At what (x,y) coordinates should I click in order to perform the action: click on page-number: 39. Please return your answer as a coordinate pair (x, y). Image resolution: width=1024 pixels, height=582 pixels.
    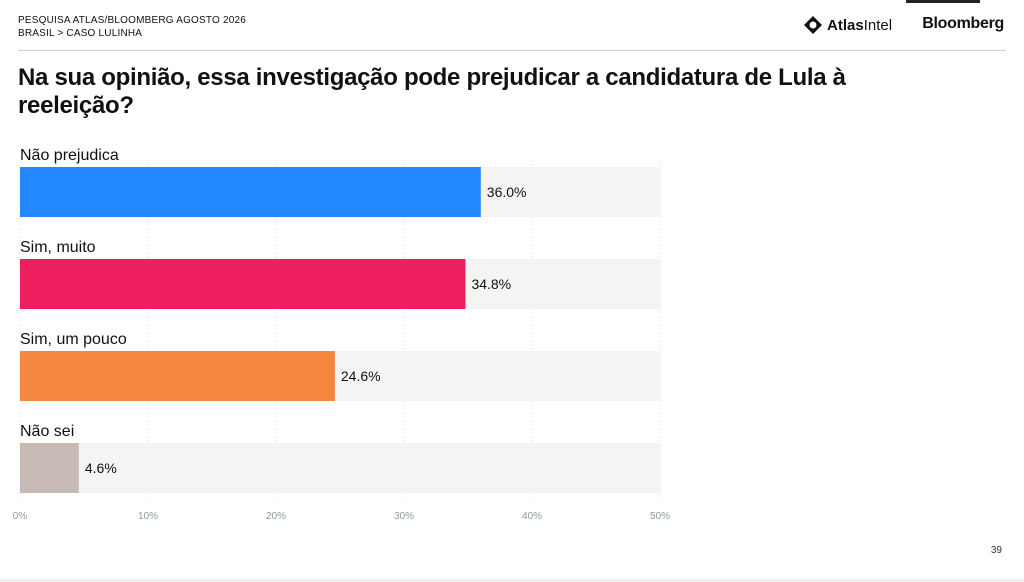
    Looking at the image, I should click on (996, 550).